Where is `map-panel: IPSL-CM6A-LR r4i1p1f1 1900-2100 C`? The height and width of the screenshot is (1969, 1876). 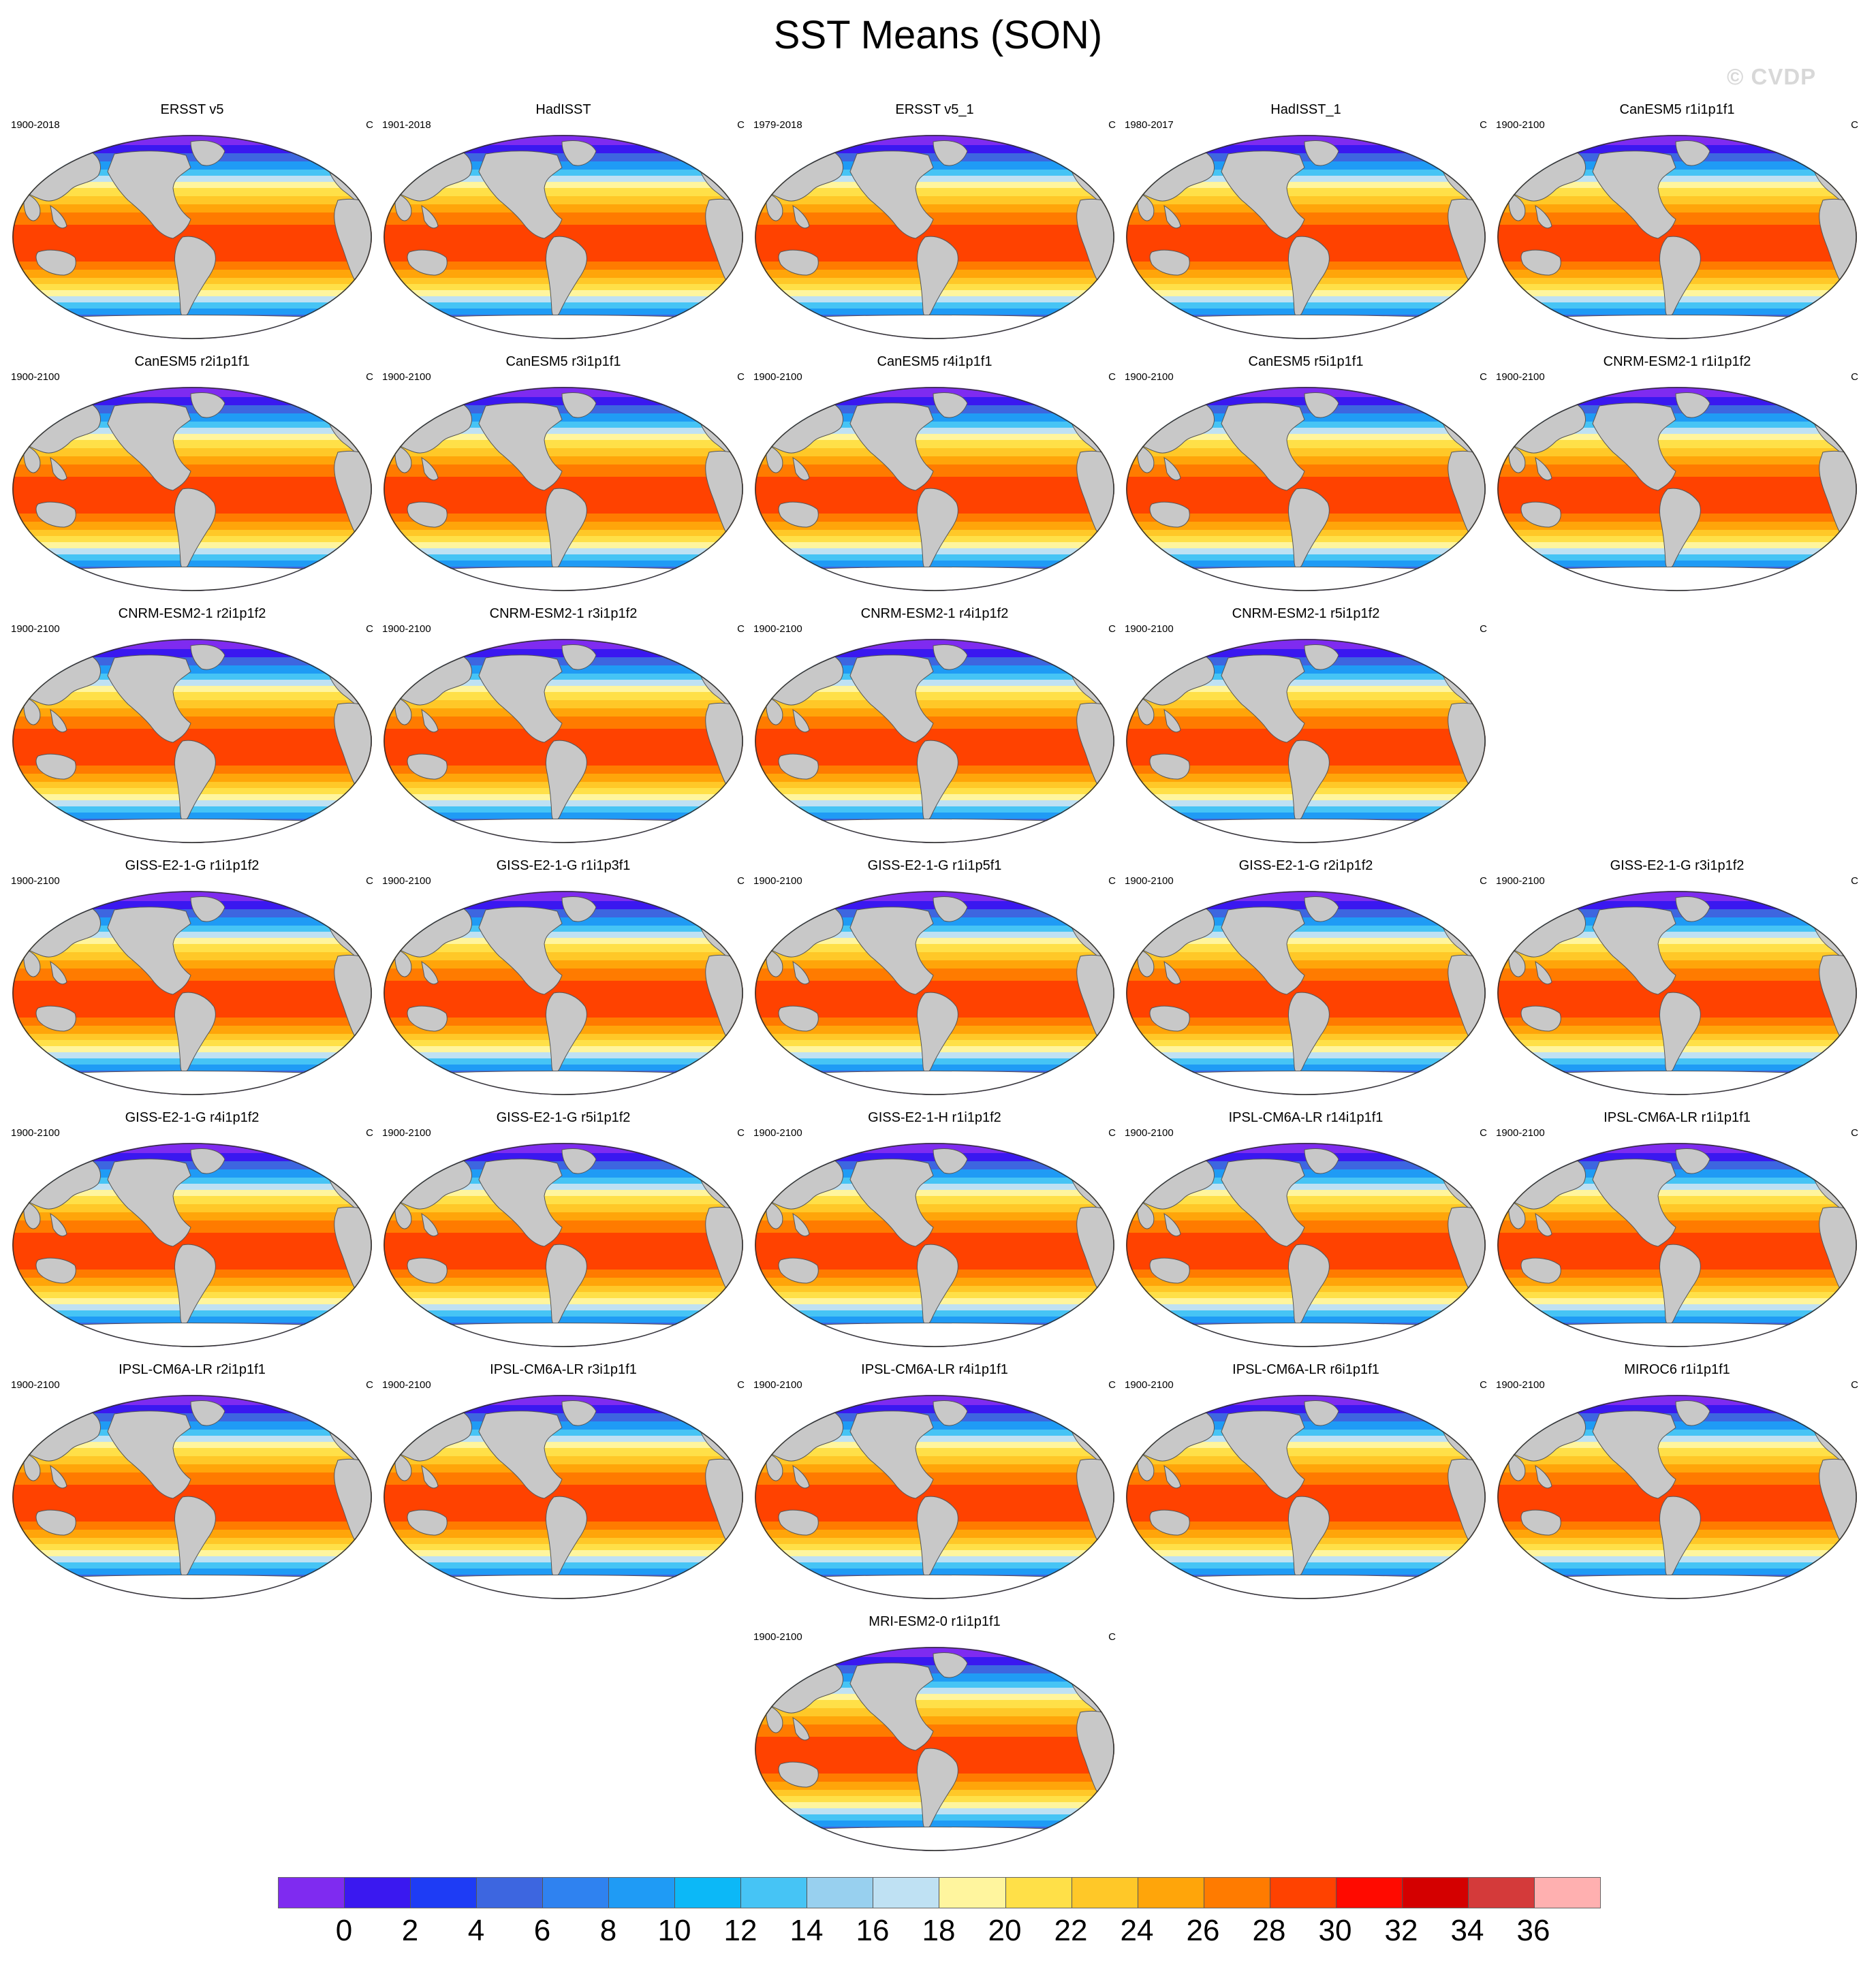
map-panel: IPSL-CM6A-LR r4i1p1f1 1900-2100 C is located at coordinates (935, 1484).